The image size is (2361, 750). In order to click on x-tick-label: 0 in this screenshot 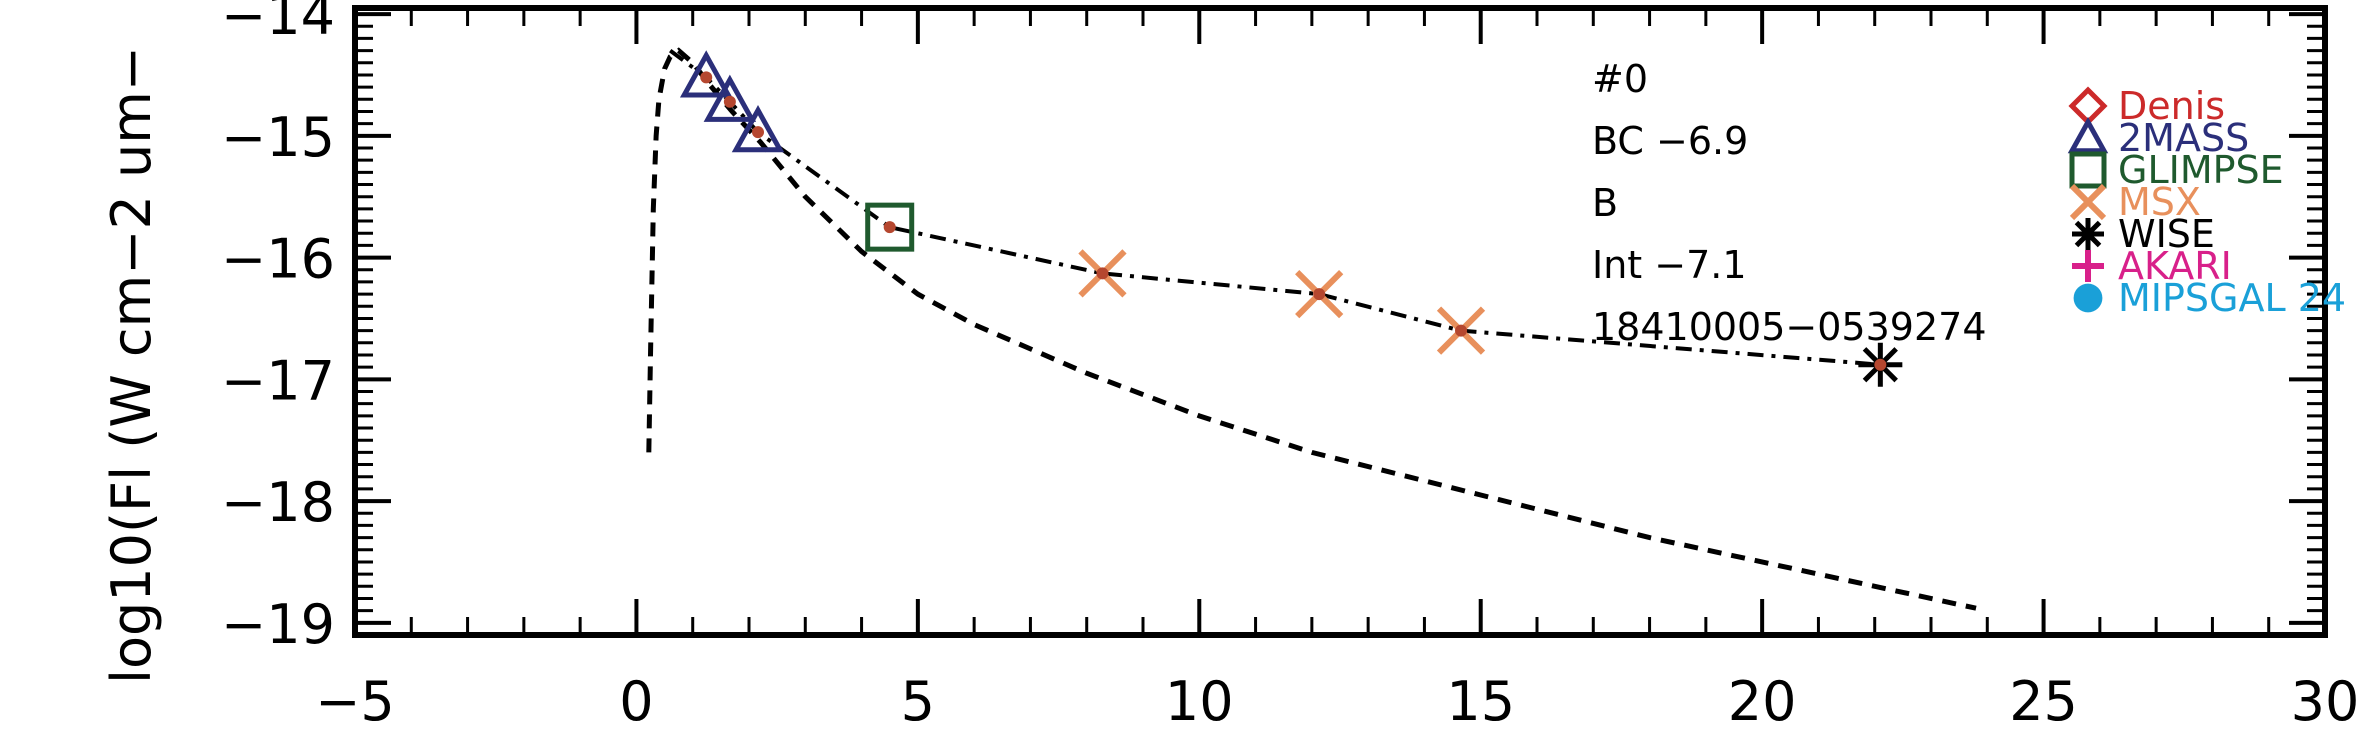, I will do `click(636, 701)`.